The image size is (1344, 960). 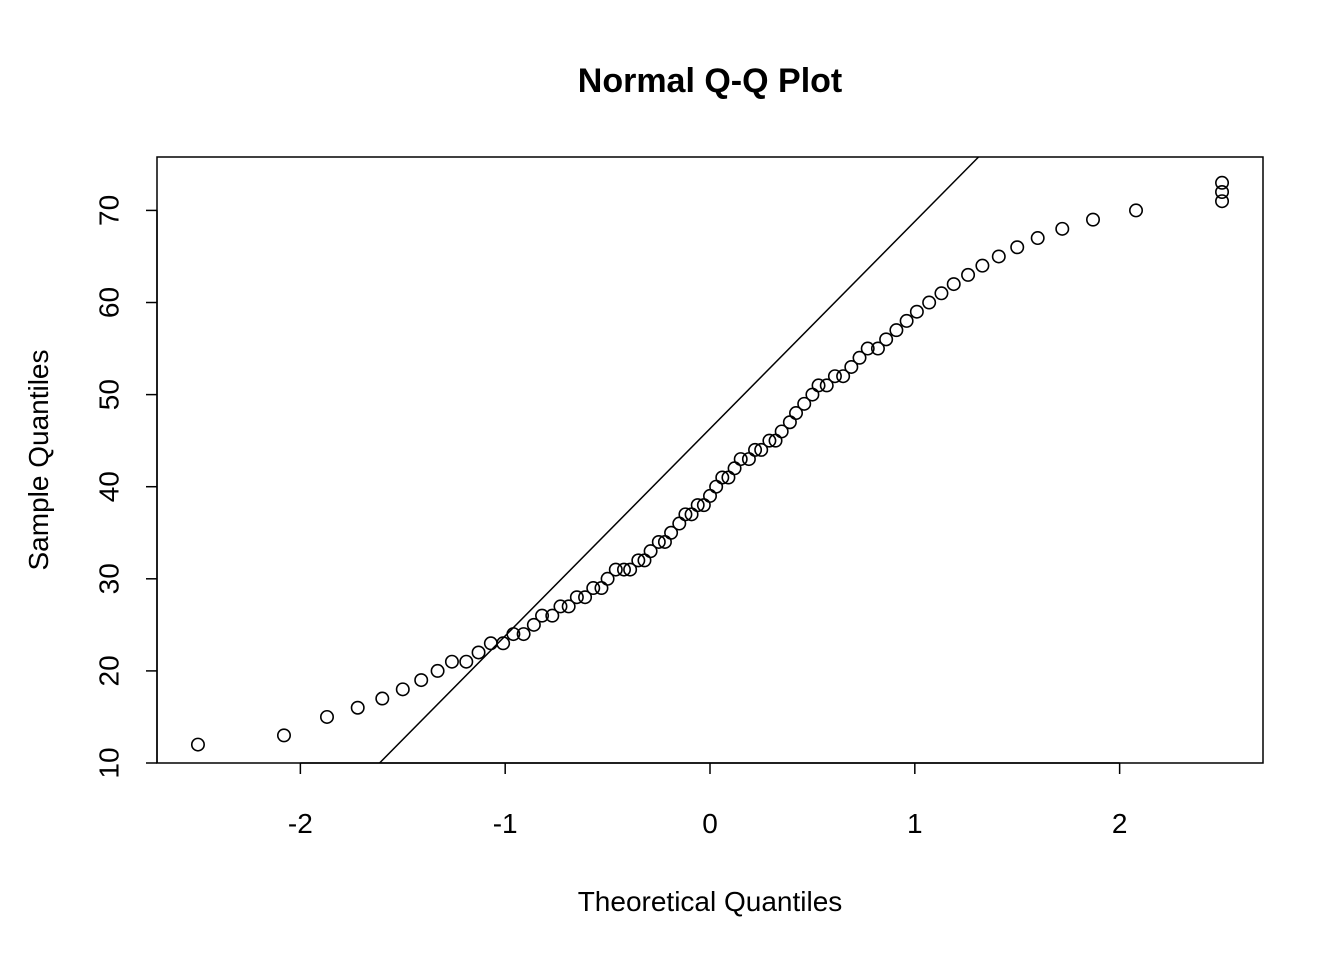 What do you see at coordinates (300, 823) in the screenshot?
I see `x-tick-label: -2` at bounding box center [300, 823].